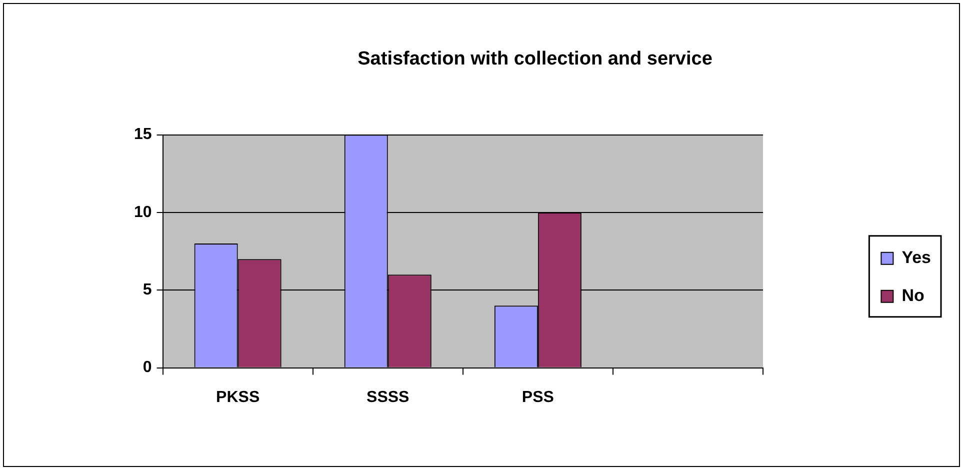  What do you see at coordinates (388, 397) in the screenshot?
I see `x-tick-label: SSSS` at bounding box center [388, 397].